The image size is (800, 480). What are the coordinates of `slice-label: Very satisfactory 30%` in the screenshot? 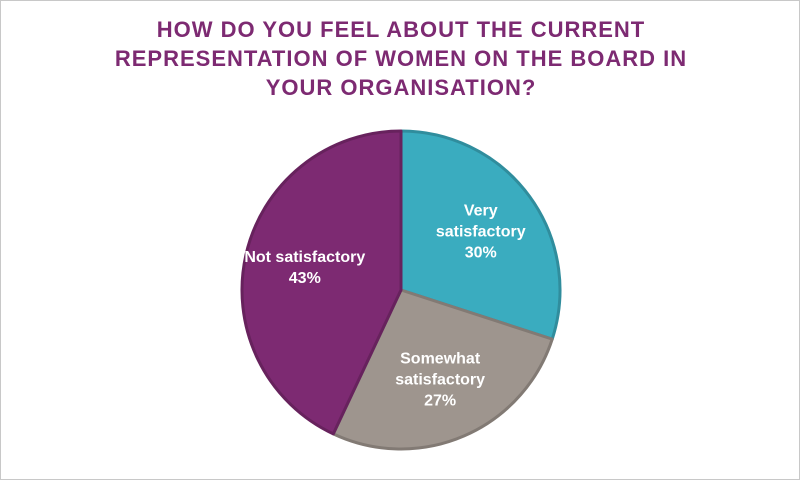 It's located at (481, 232).